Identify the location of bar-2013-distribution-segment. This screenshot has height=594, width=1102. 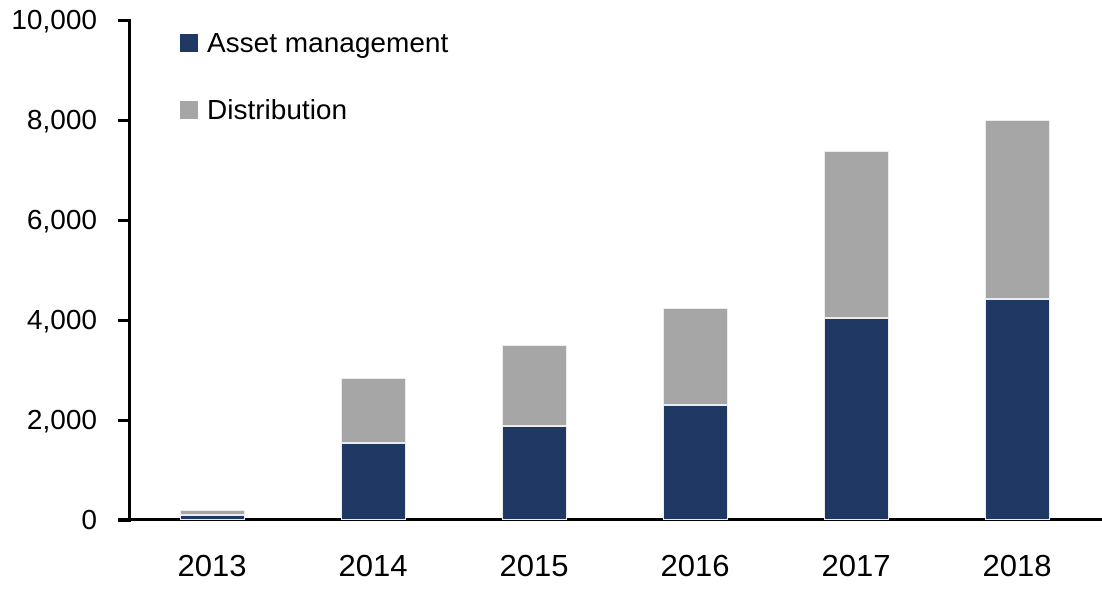
(212, 512).